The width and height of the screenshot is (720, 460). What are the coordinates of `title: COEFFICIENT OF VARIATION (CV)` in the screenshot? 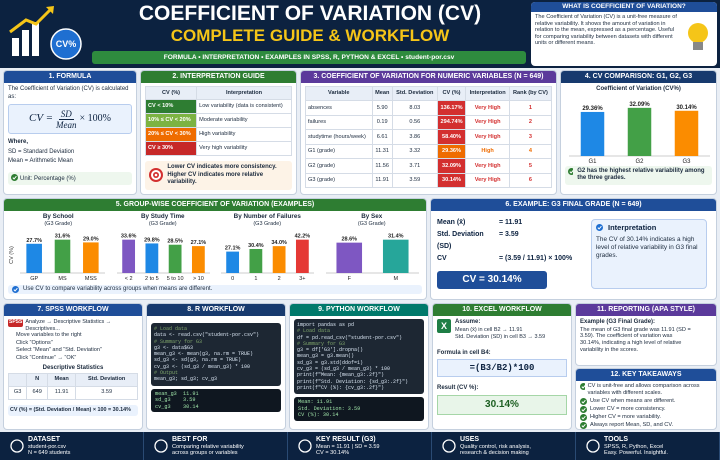 It's located at (310, 13).